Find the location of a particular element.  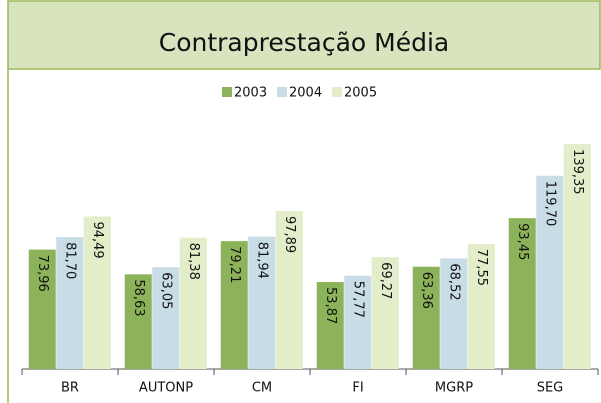

x-tick-label: SEG is located at coordinates (550, 388).